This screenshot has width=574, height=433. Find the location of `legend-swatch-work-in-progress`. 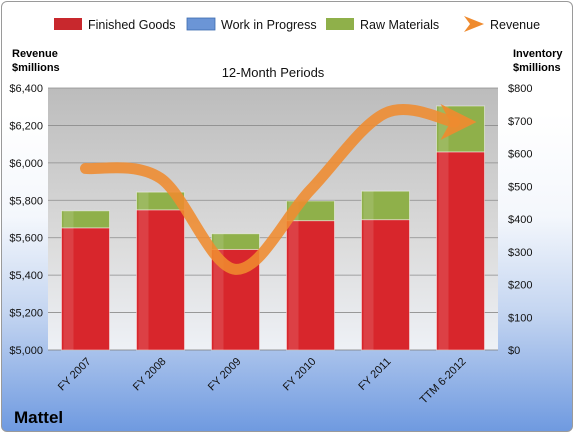

legend-swatch-work-in-progress is located at coordinates (201, 24).